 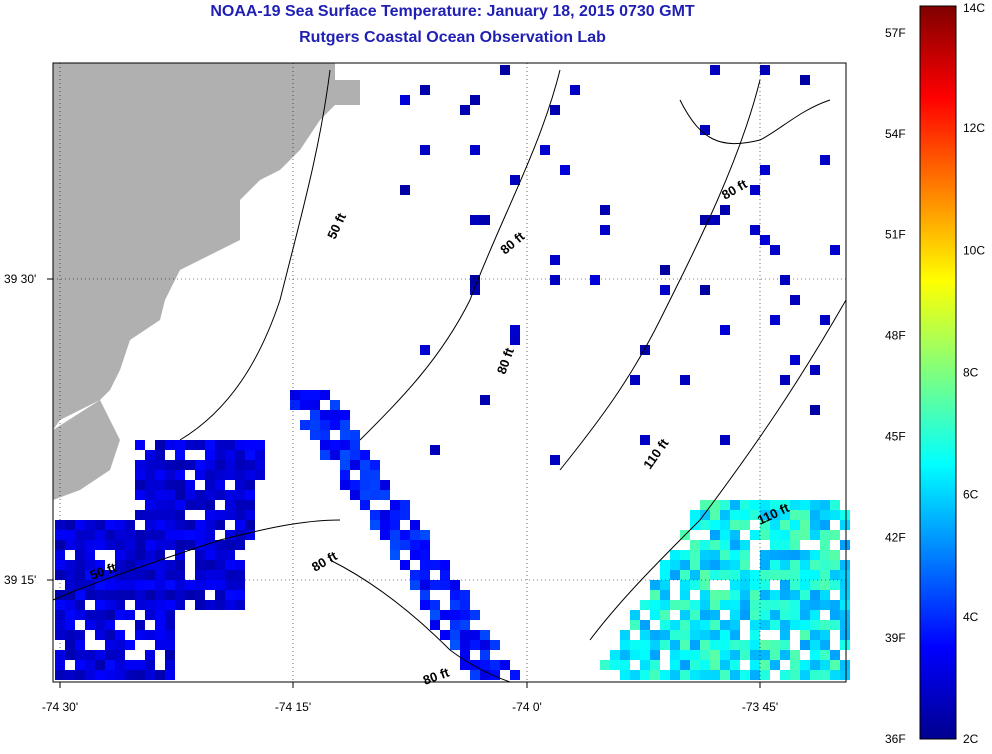 What do you see at coordinates (895, 235) in the screenshot?
I see `colorbar-fahrenheit-label: 51F` at bounding box center [895, 235].